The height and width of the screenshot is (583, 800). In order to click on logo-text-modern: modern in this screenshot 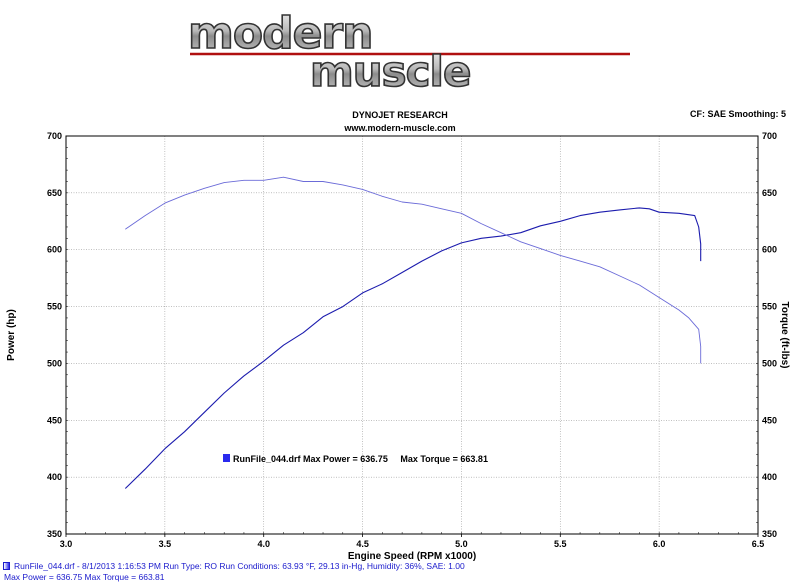, I will do `click(280, 33)`.